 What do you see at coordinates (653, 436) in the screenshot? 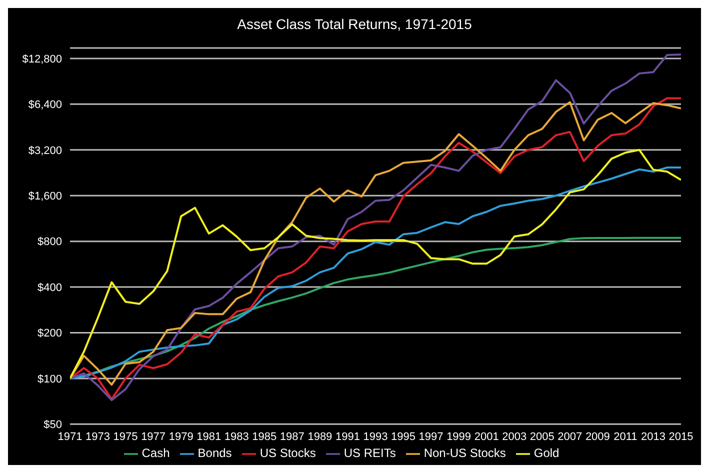
I see `x-tick-label: 2013` at bounding box center [653, 436].